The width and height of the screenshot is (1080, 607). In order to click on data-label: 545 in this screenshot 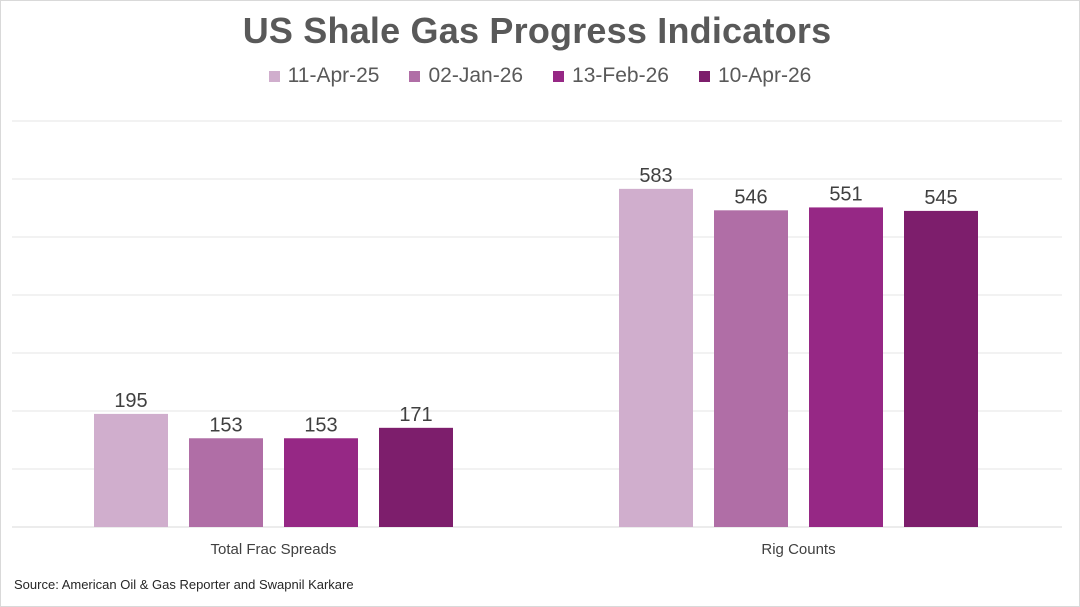, I will do `click(940, 198)`.